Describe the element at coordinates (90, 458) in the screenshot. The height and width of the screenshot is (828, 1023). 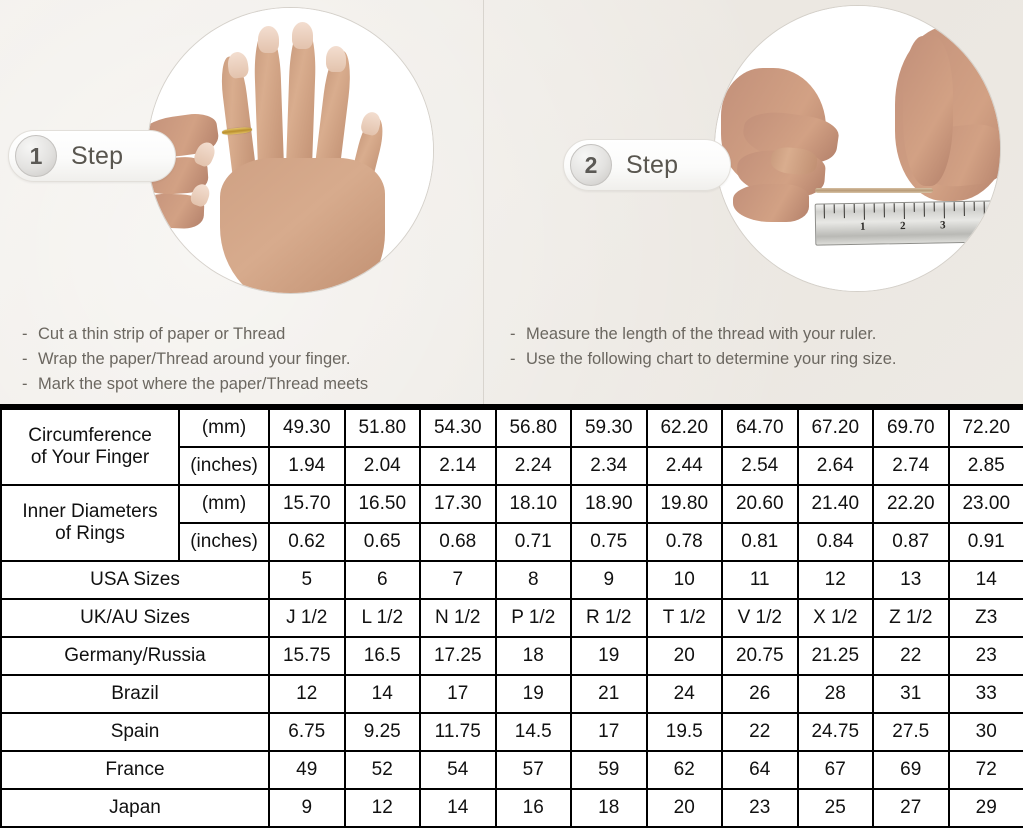
I see `row-label-line2: of Your Finger` at that location.